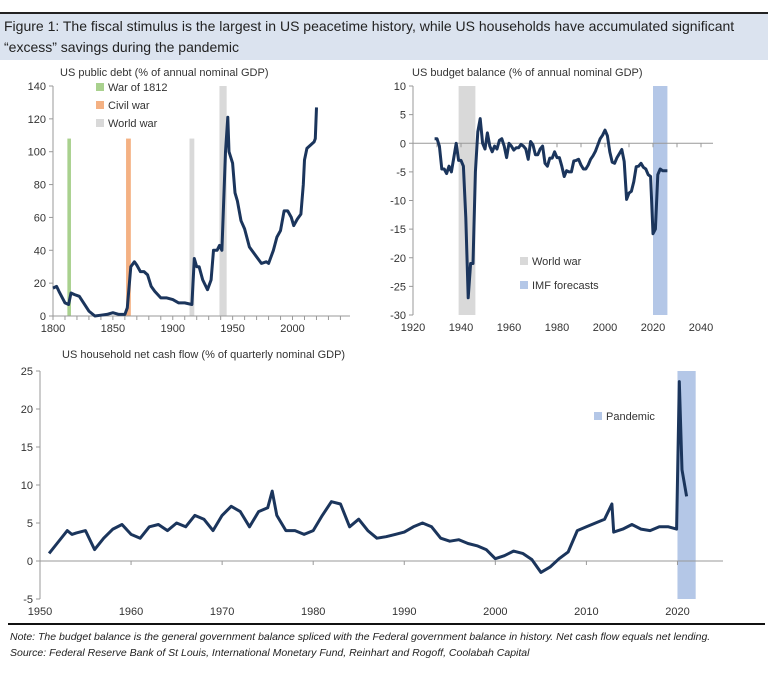  Describe the element at coordinates (37, 120) in the screenshot. I see `y-tick-label: 120` at that location.